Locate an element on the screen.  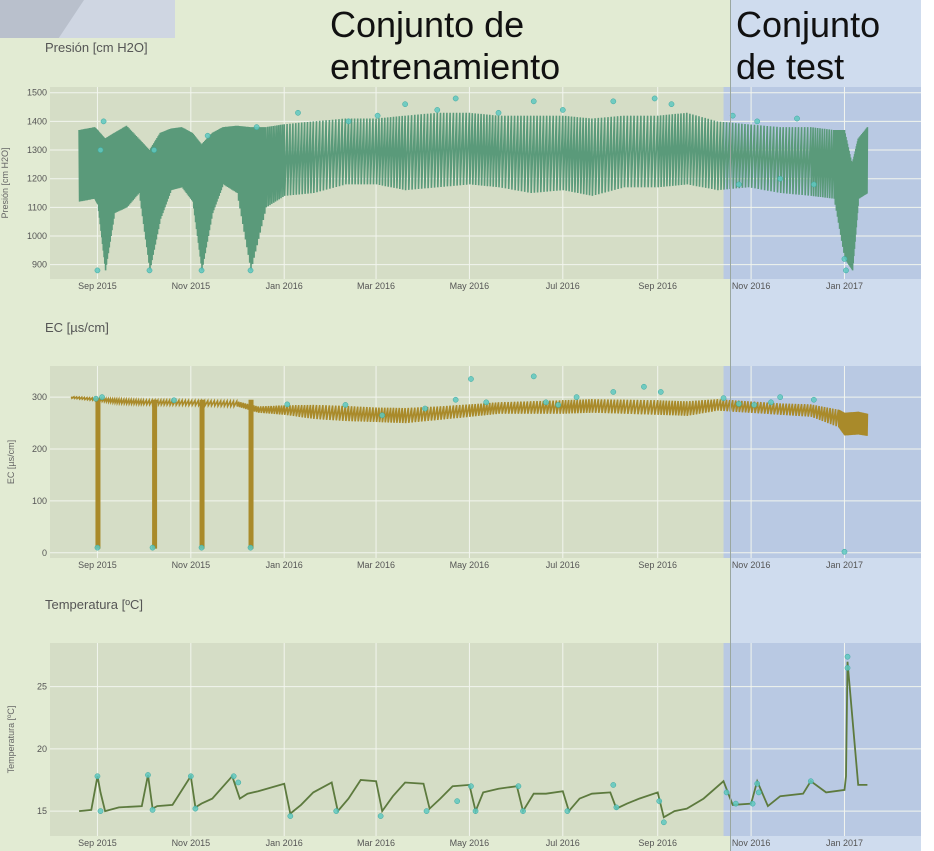
y-tick-label: 20 is located at coordinates (42, 749).